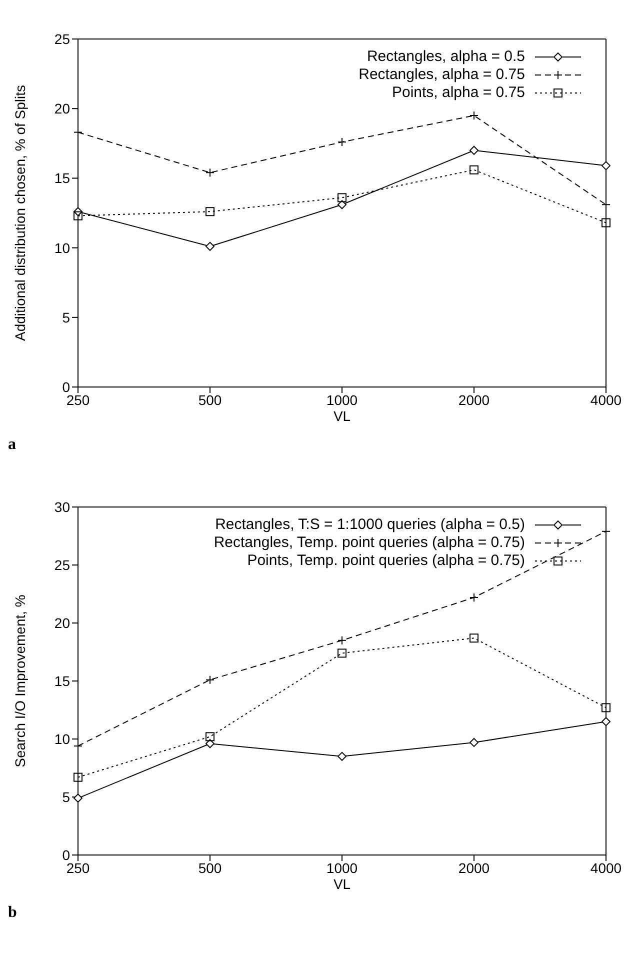 The image size is (641, 978). I want to click on text: a, so click(12, 445).